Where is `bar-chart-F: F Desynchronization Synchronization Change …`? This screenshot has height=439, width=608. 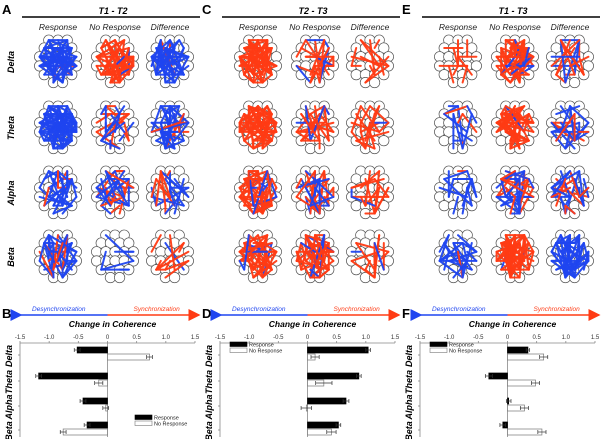
bar-chart-F: F Desynchronization Synchronization Change … is located at coordinates (501, 372).